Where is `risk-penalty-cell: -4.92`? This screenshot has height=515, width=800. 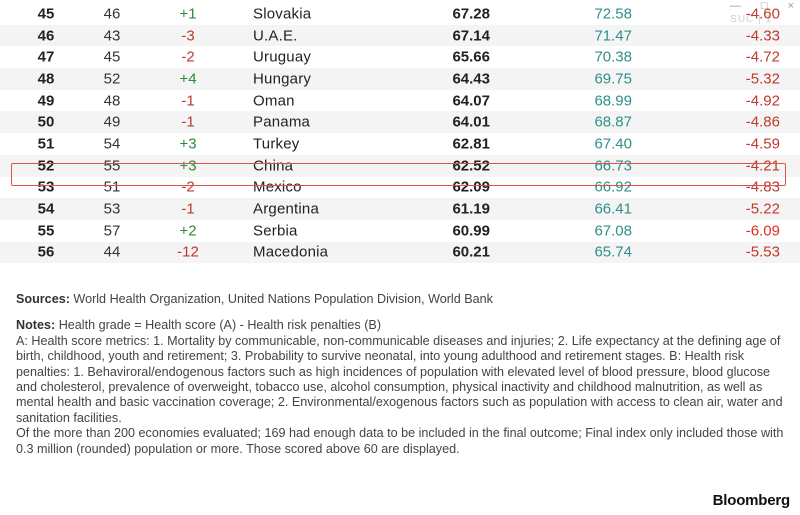
risk-penalty-cell: -4.92 is located at coordinates (762, 101).